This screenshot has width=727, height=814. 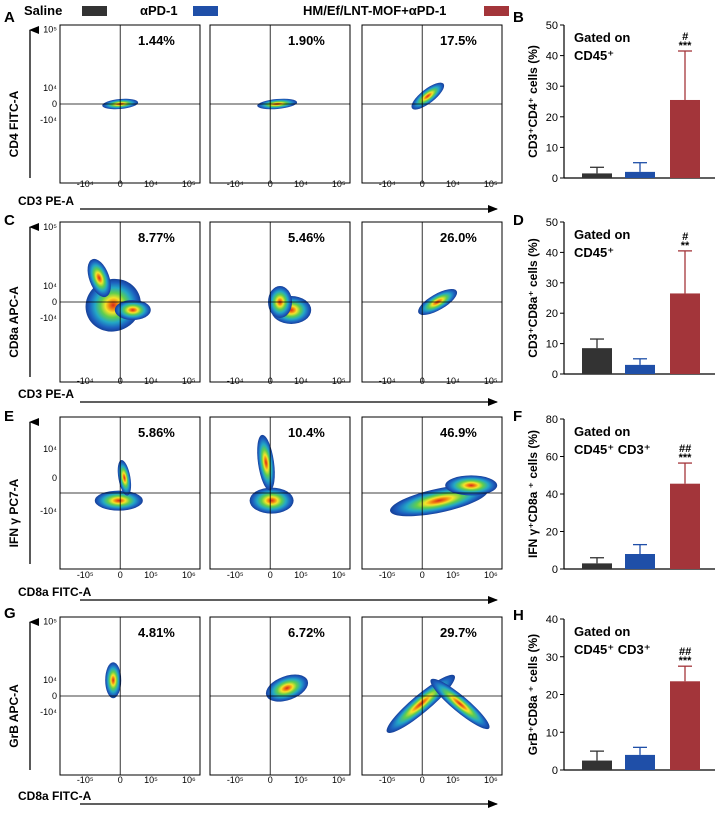 What do you see at coordinates (306, 40) in the screenshot?
I see `quadrant-percentage: 1.90%` at bounding box center [306, 40].